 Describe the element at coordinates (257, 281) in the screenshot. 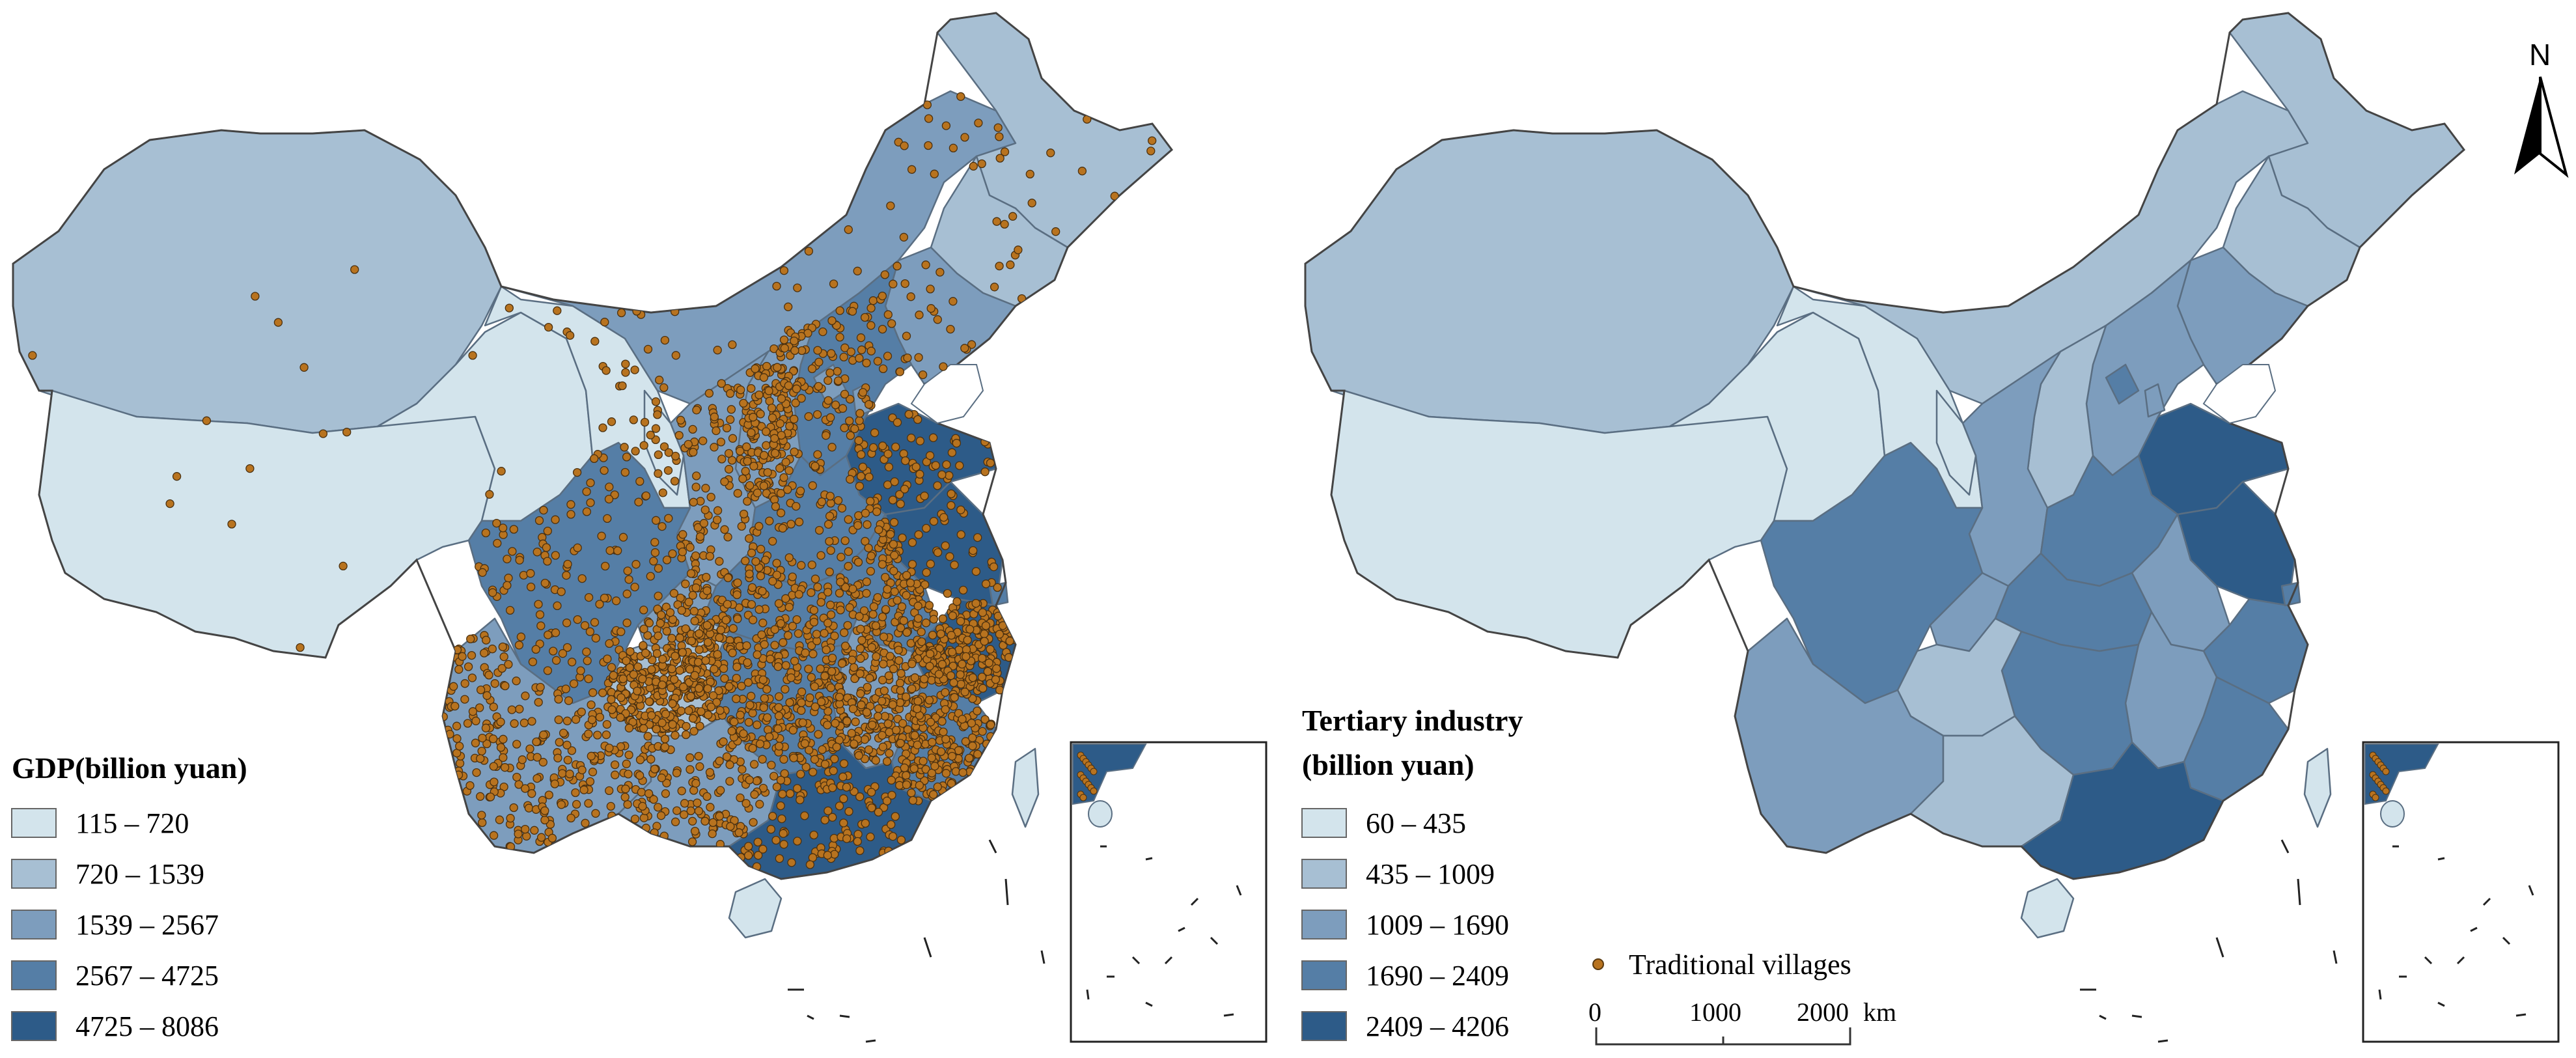

I see `gdp-province-xinjiang` at that location.